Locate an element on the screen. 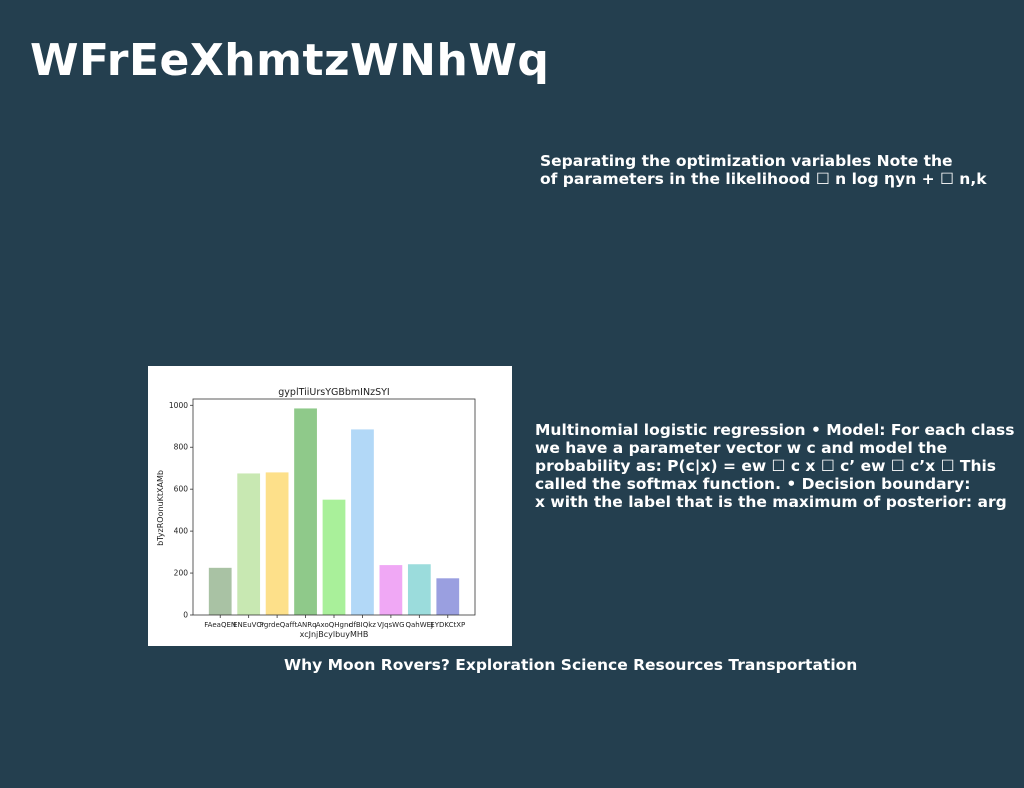 This screenshot has width=1024, height=788. chart-x-tick-label: AxoQHgnc is located at coordinates (334, 625).